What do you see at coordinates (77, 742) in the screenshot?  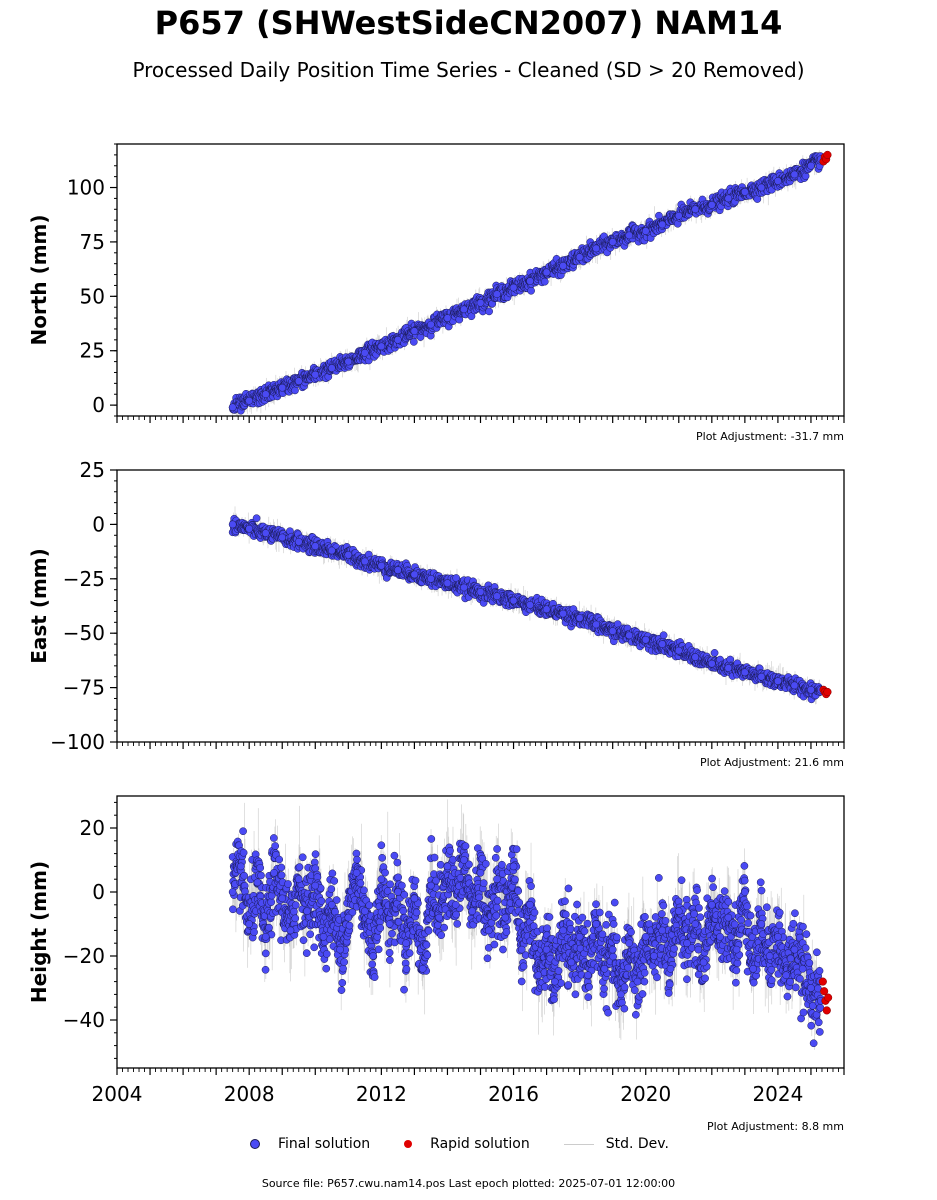 I see `east-y-tick-label: −100` at bounding box center [77, 742].